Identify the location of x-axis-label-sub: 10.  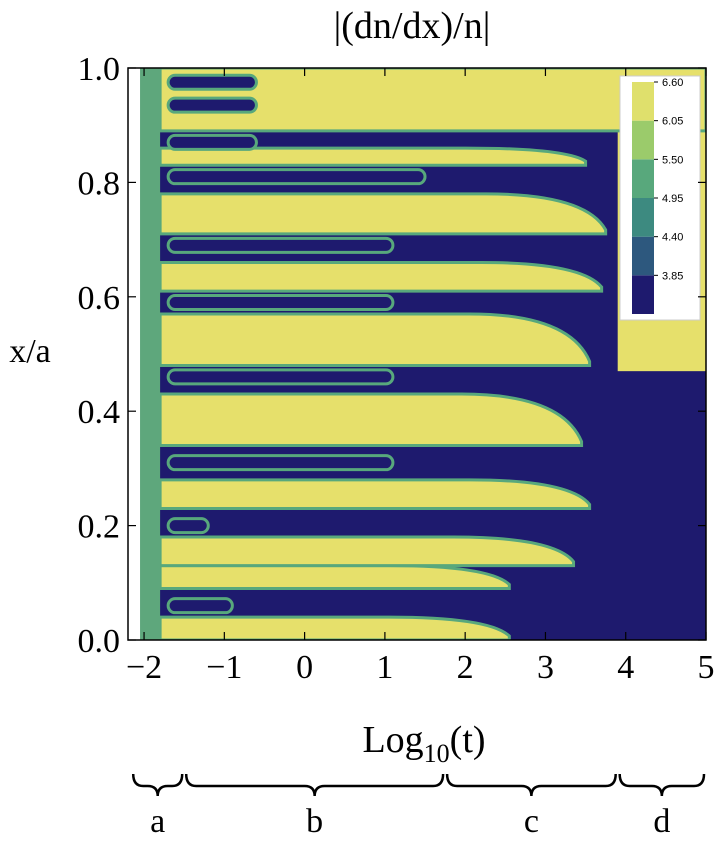
(437, 753).